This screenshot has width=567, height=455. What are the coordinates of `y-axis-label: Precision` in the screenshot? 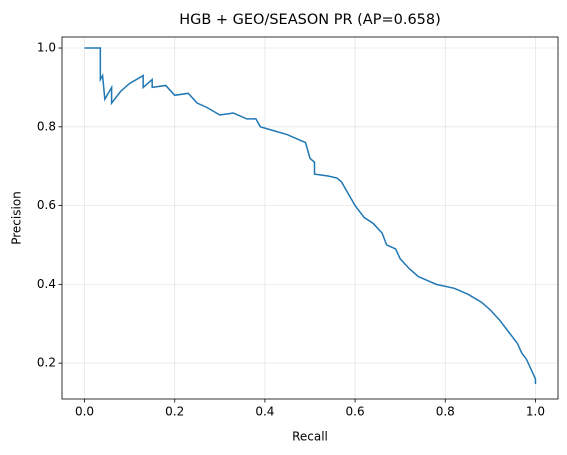 It's located at (17, 218).